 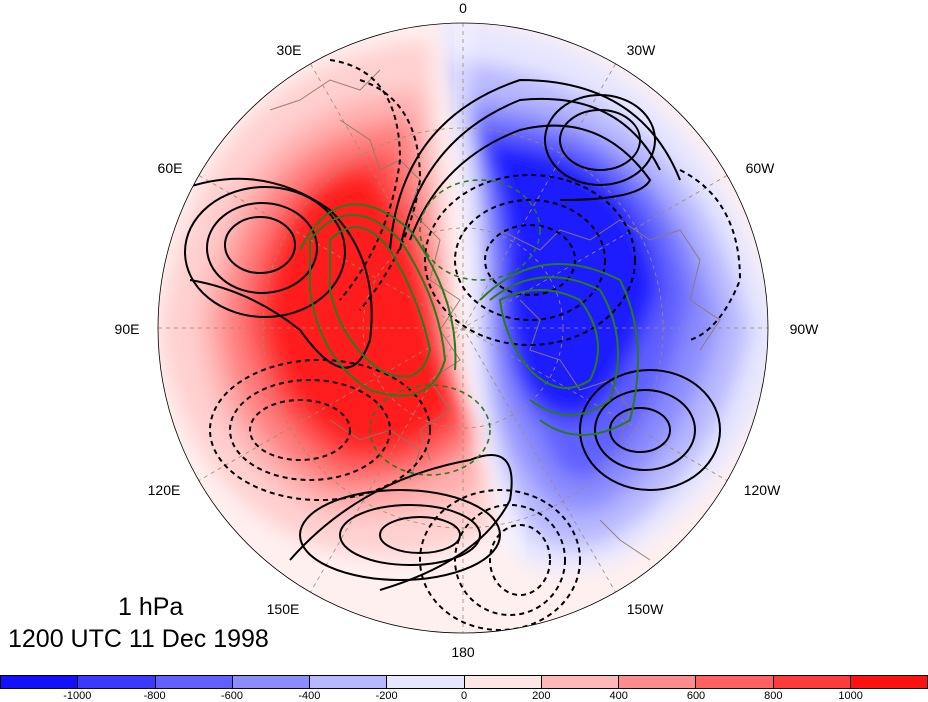 I want to click on colorbar-tick-label: 200, so click(x=541, y=696).